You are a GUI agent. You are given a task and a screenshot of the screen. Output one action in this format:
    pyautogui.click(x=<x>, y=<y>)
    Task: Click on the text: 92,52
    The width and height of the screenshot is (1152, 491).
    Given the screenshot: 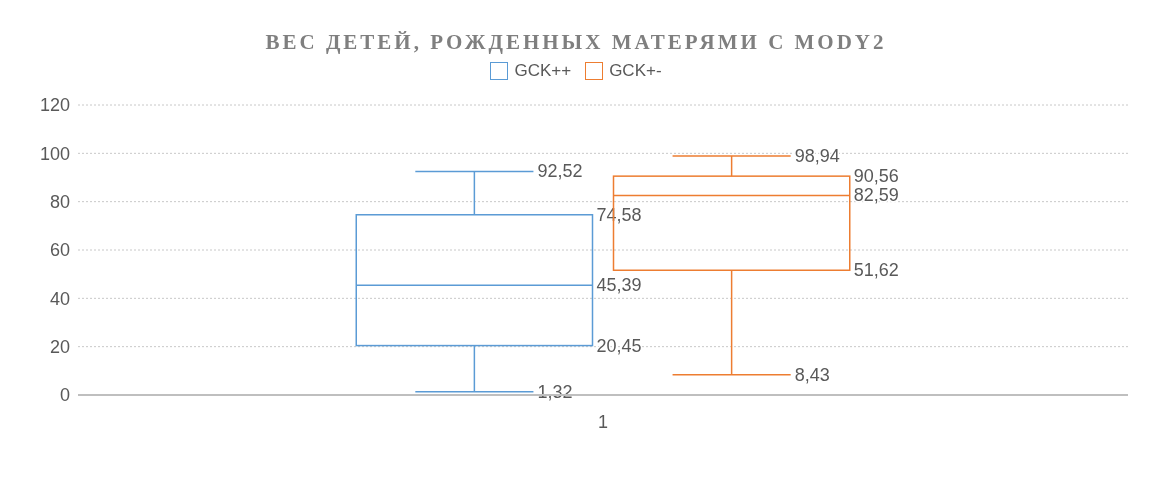 What is the action you would take?
    pyautogui.click(x=560, y=171)
    